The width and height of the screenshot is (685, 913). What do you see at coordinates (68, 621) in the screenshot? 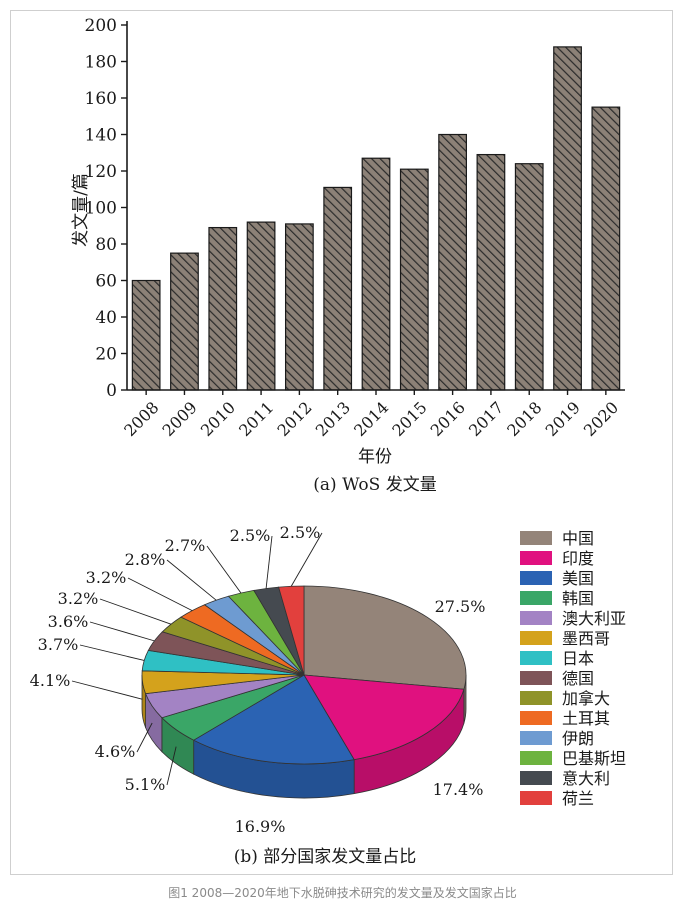
I see `pie-label-德国: 3.6%` at bounding box center [68, 621].